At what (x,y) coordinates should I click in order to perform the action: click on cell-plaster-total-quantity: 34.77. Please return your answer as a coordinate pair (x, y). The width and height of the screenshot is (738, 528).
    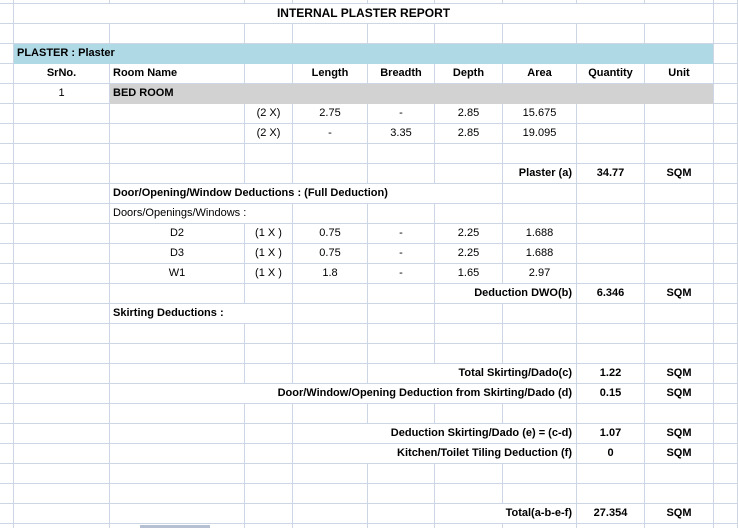
    Looking at the image, I should click on (611, 174).